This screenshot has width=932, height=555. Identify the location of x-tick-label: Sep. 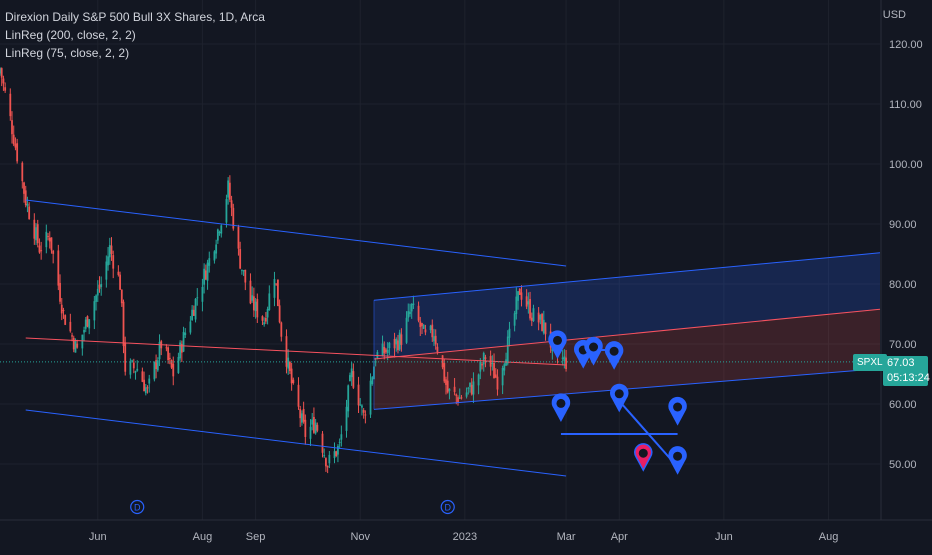
(256, 537).